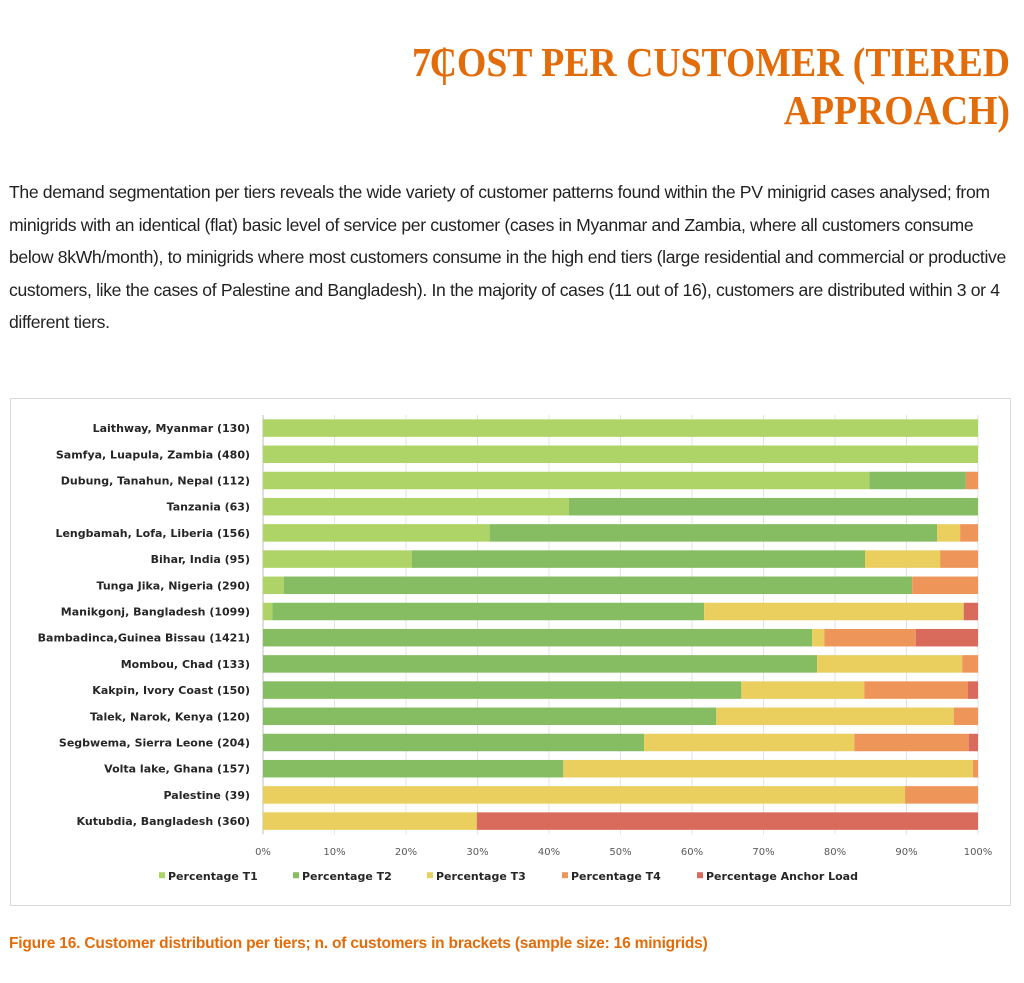 The image size is (1024, 983). Describe the element at coordinates (173, 585) in the screenshot. I see `category-label: Tunga Jika, Nigeria (290)` at that location.